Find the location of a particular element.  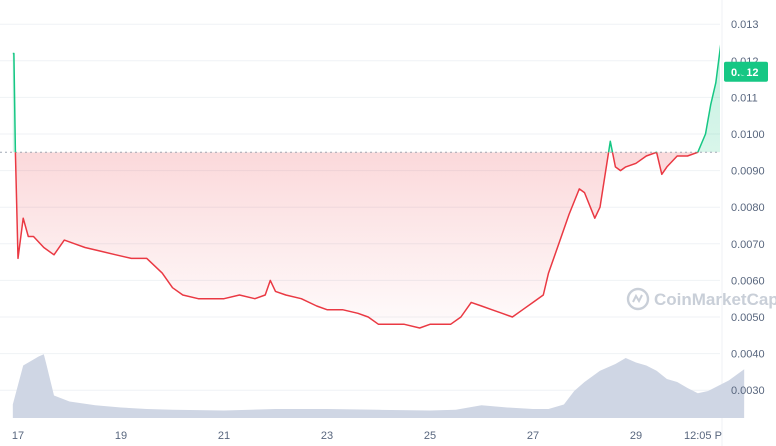

x-tick-label: 23 is located at coordinates (327, 436).